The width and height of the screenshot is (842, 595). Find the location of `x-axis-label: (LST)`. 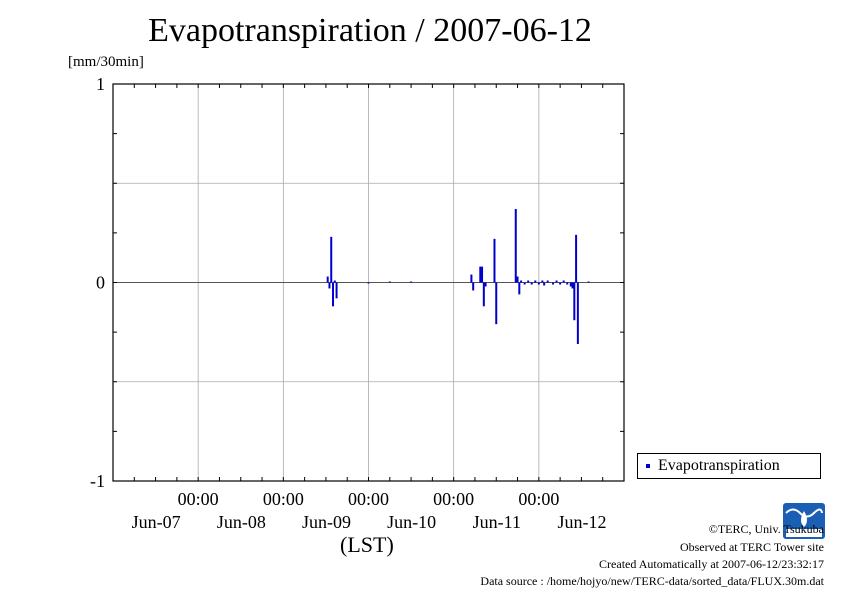

x-axis-label: (LST) is located at coordinates (367, 544).